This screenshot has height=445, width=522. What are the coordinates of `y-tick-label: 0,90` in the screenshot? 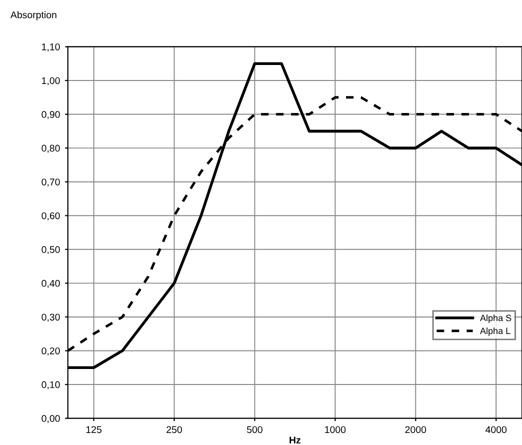 It's located at (51, 115).